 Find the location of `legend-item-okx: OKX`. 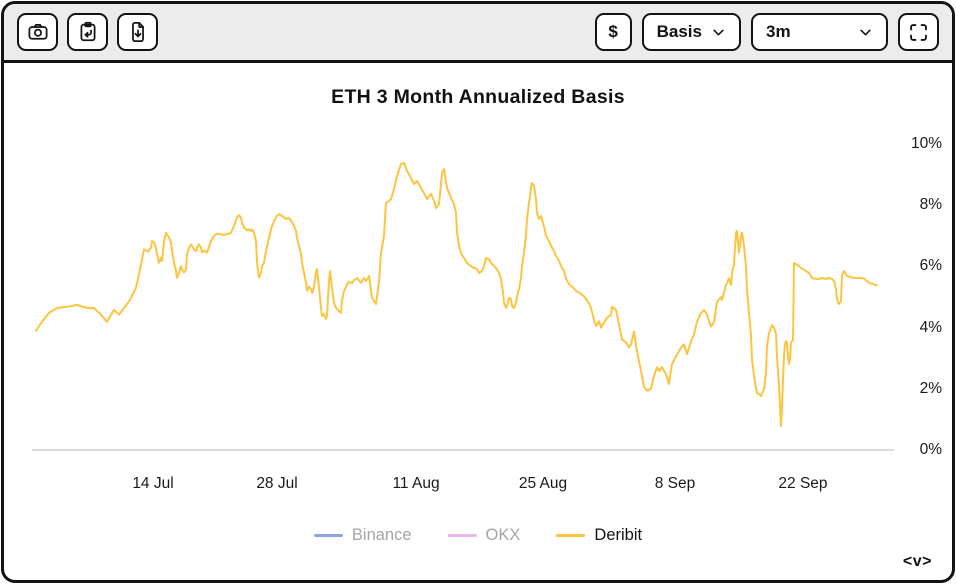

legend-item-okx: OKX is located at coordinates (484, 535).